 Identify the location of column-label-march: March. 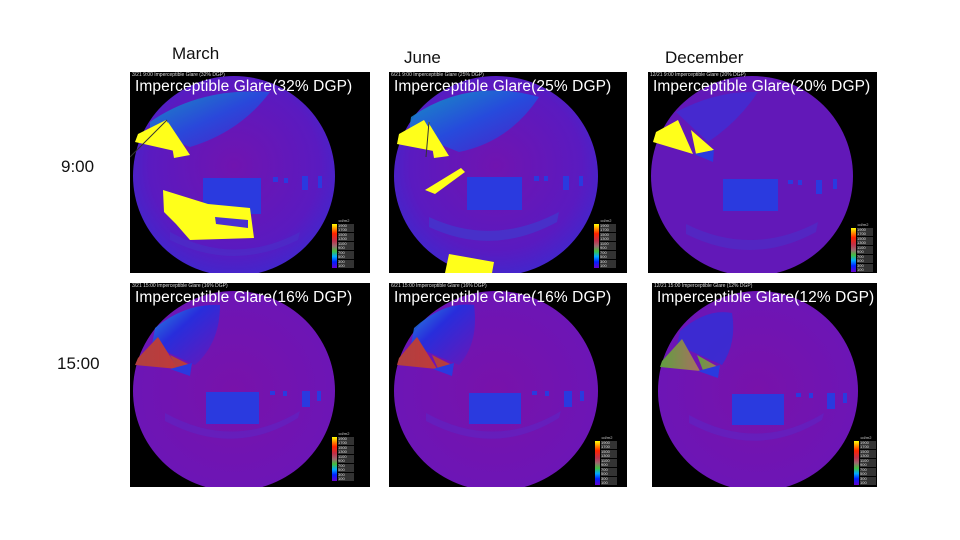
(196, 53).